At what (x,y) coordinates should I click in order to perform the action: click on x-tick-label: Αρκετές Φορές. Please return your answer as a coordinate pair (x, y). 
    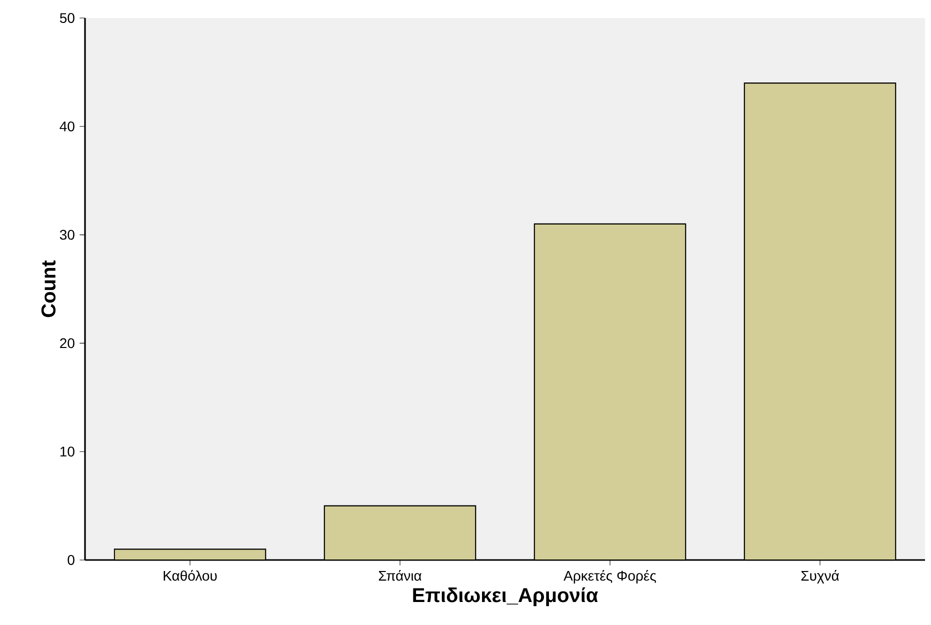
    Looking at the image, I should click on (610, 577).